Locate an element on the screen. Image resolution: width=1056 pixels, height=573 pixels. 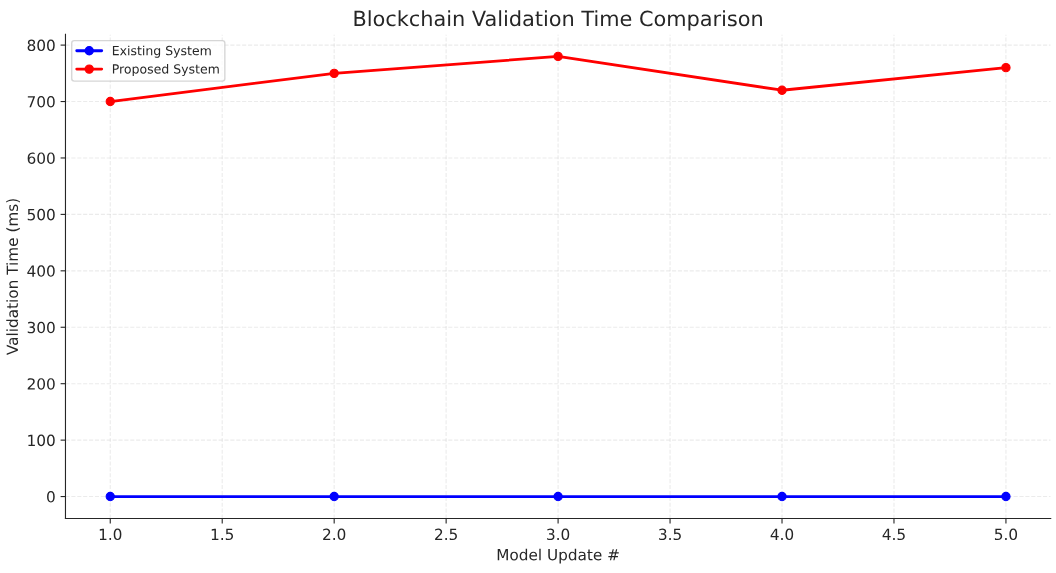
y-tick-label: 600 is located at coordinates (41, 158).